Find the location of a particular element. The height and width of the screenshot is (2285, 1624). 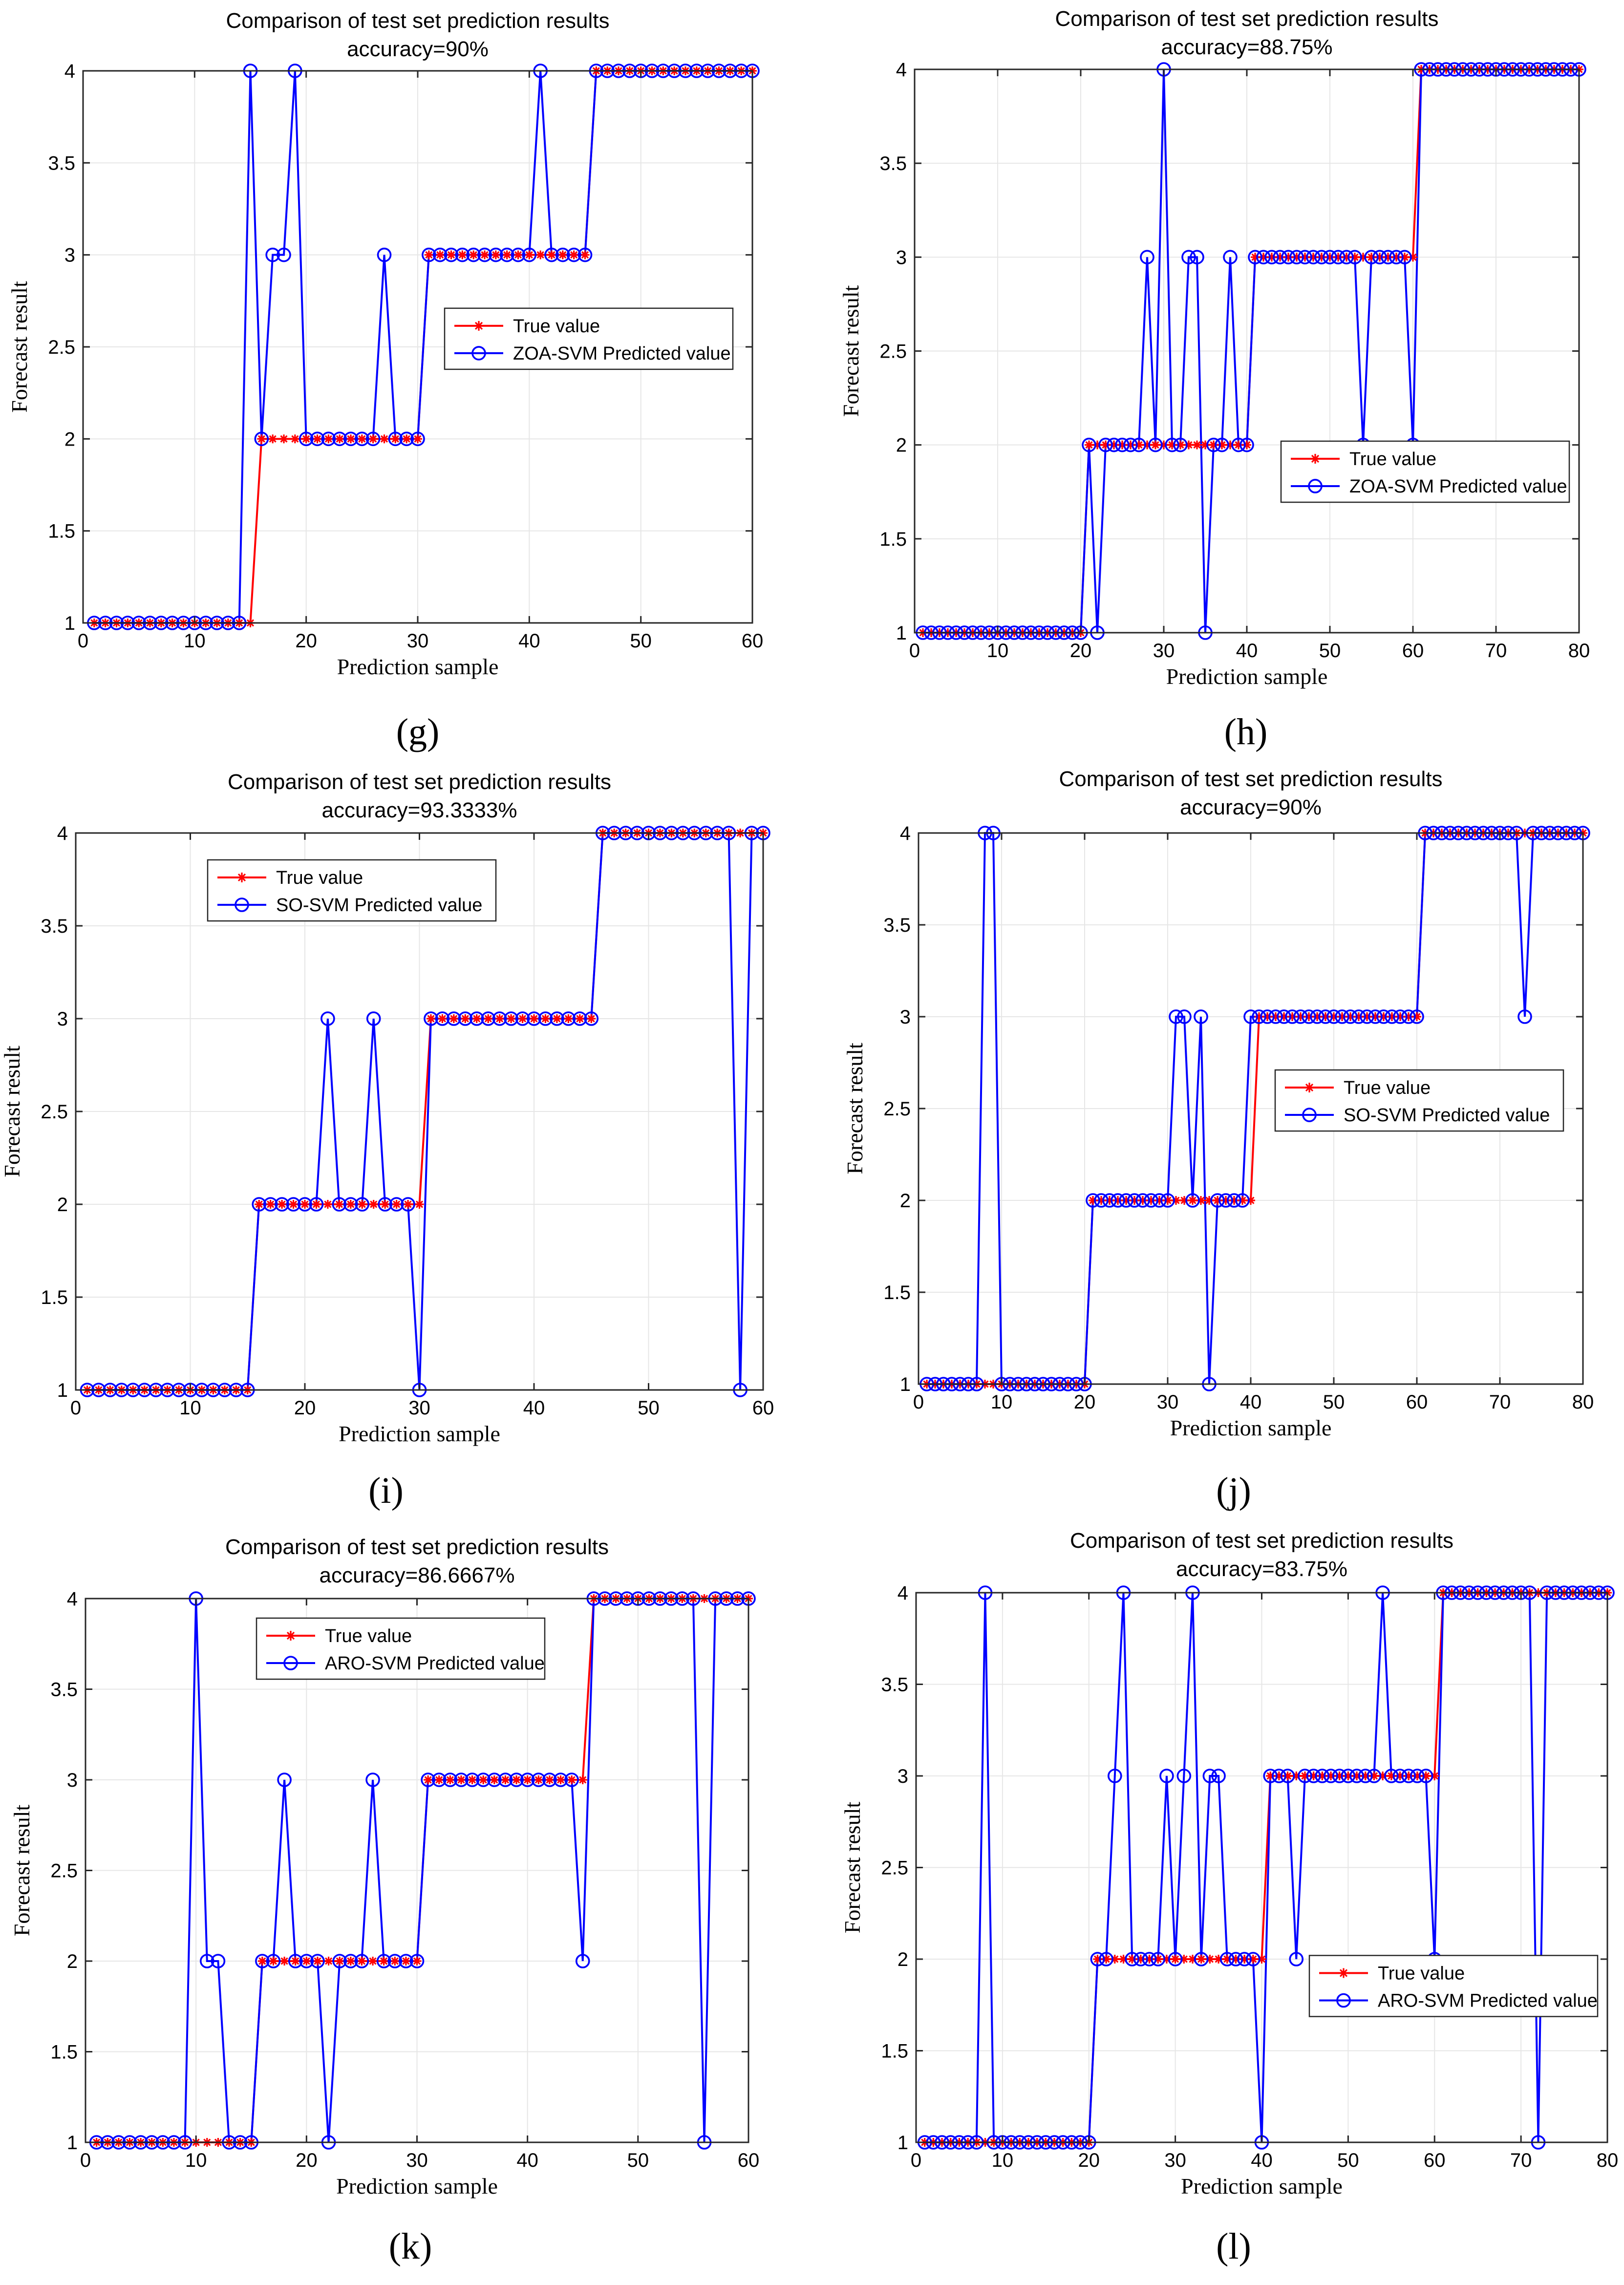

x-tick-label: 20 is located at coordinates (1085, 1402).